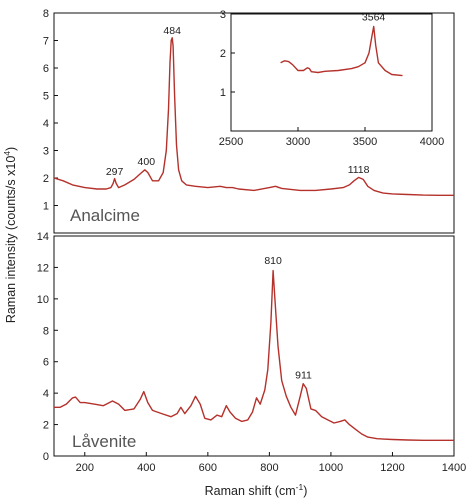  I want to click on x-axis-title: Raman shift (cm-1), so click(256, 490).